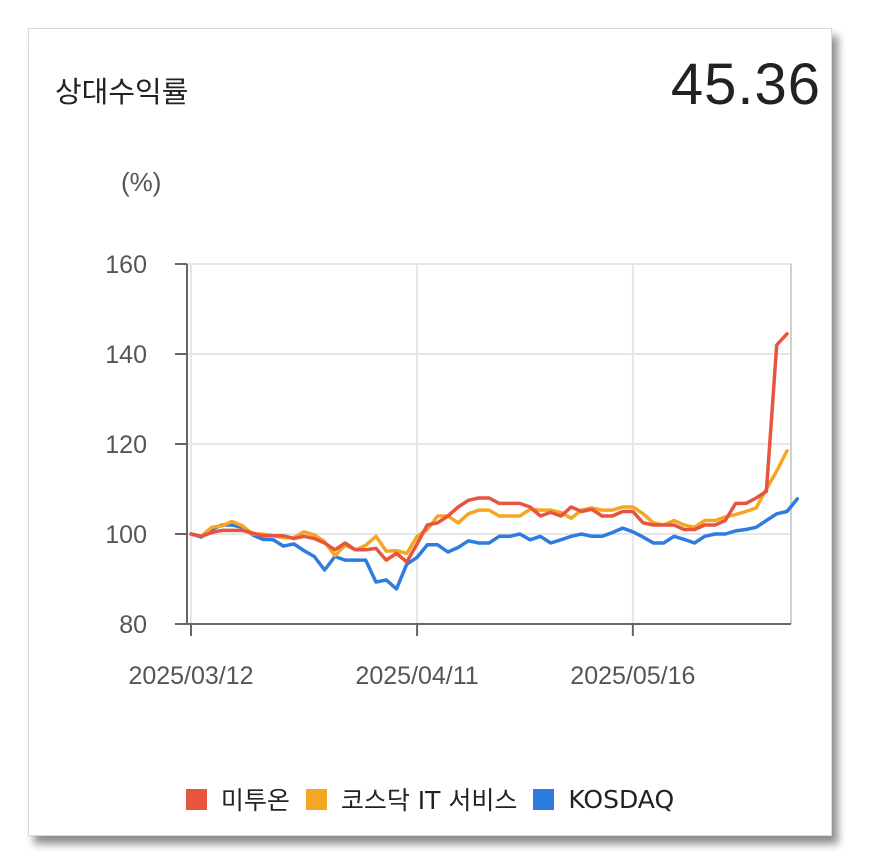 The width and height of the screenshot is (875, 866). I want to click on card-title: 상대수익률, so click(122, 92).